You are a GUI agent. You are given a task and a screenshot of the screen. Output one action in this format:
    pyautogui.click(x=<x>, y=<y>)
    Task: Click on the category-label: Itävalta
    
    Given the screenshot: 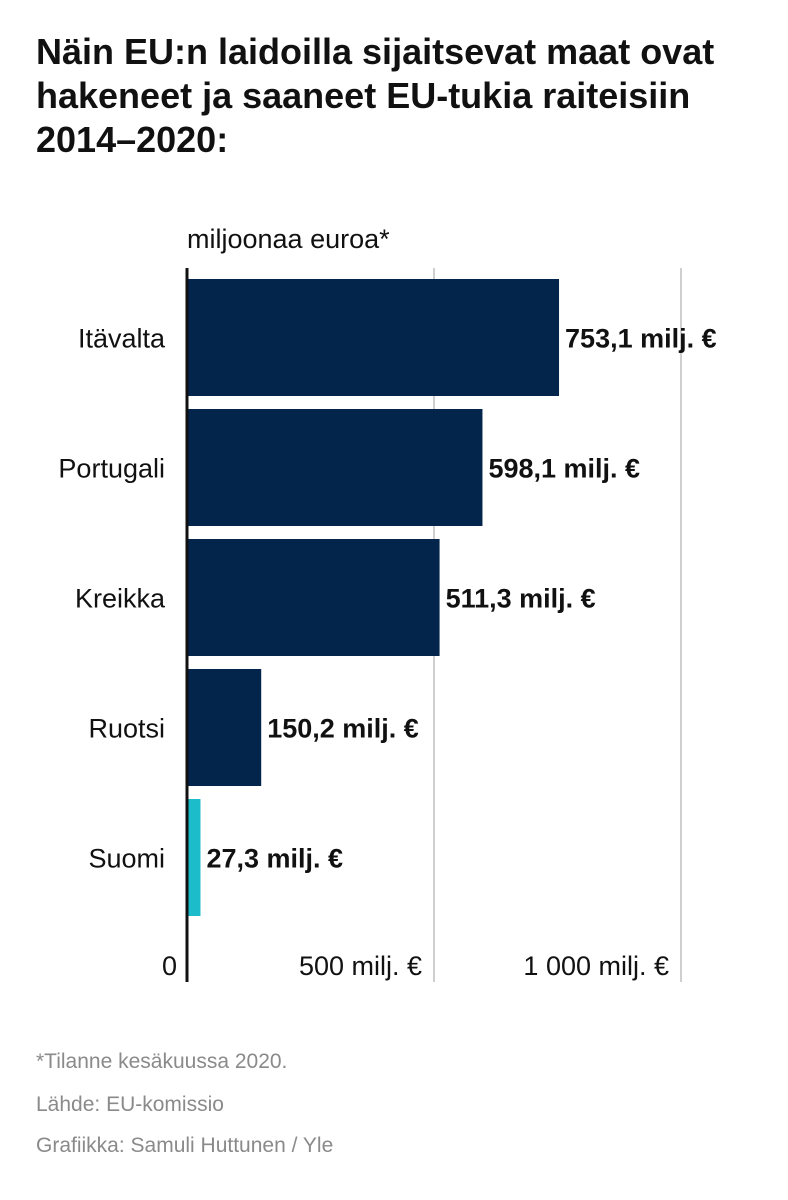 What is the action you would take?
    pyautogui.click(x=122, y=339)
    